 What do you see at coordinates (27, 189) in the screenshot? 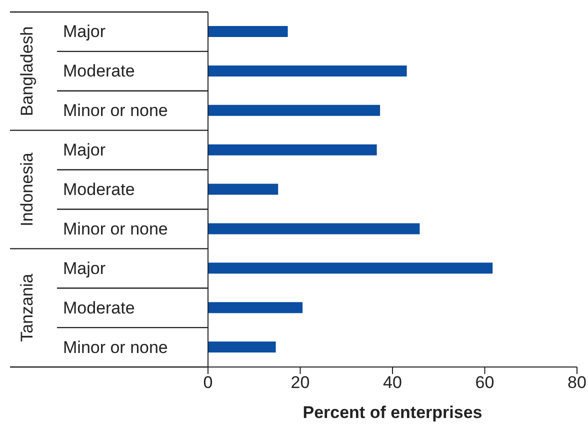
I see `text: Indonesia` at bounding box center [27, 189].